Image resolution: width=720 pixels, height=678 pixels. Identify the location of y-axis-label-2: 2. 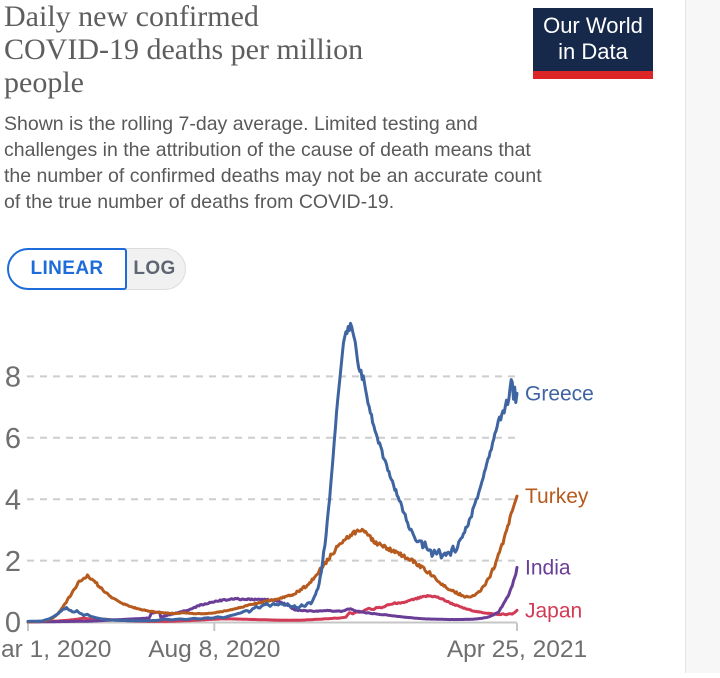
(13, 562).